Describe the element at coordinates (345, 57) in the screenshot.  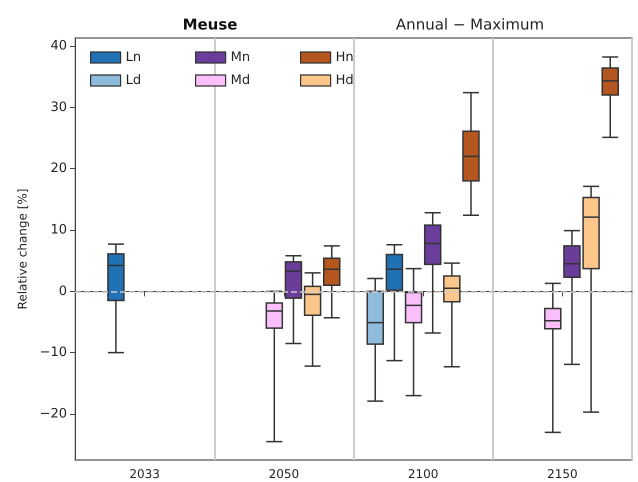
I see `legend-label: Hn` at that location.